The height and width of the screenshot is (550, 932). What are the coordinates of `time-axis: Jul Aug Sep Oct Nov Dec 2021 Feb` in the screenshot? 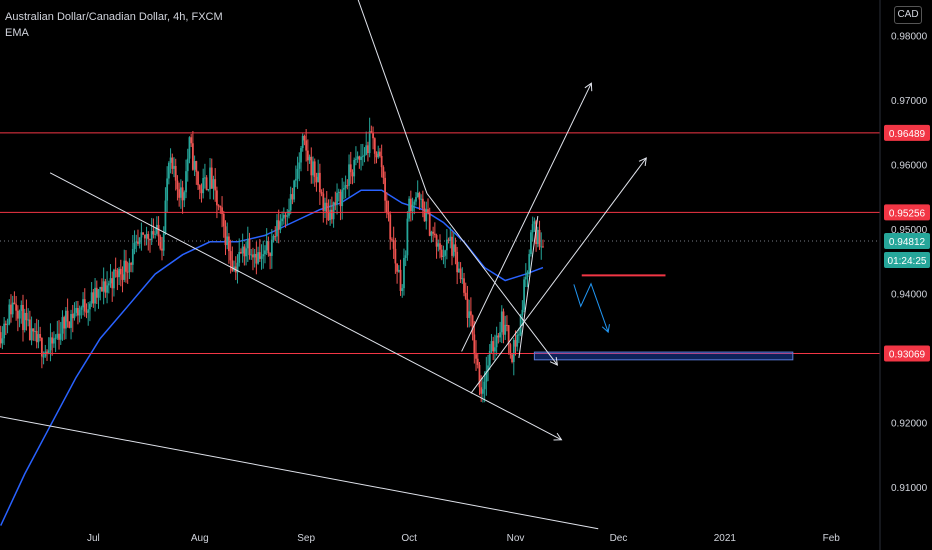 It's located at (463, 538).